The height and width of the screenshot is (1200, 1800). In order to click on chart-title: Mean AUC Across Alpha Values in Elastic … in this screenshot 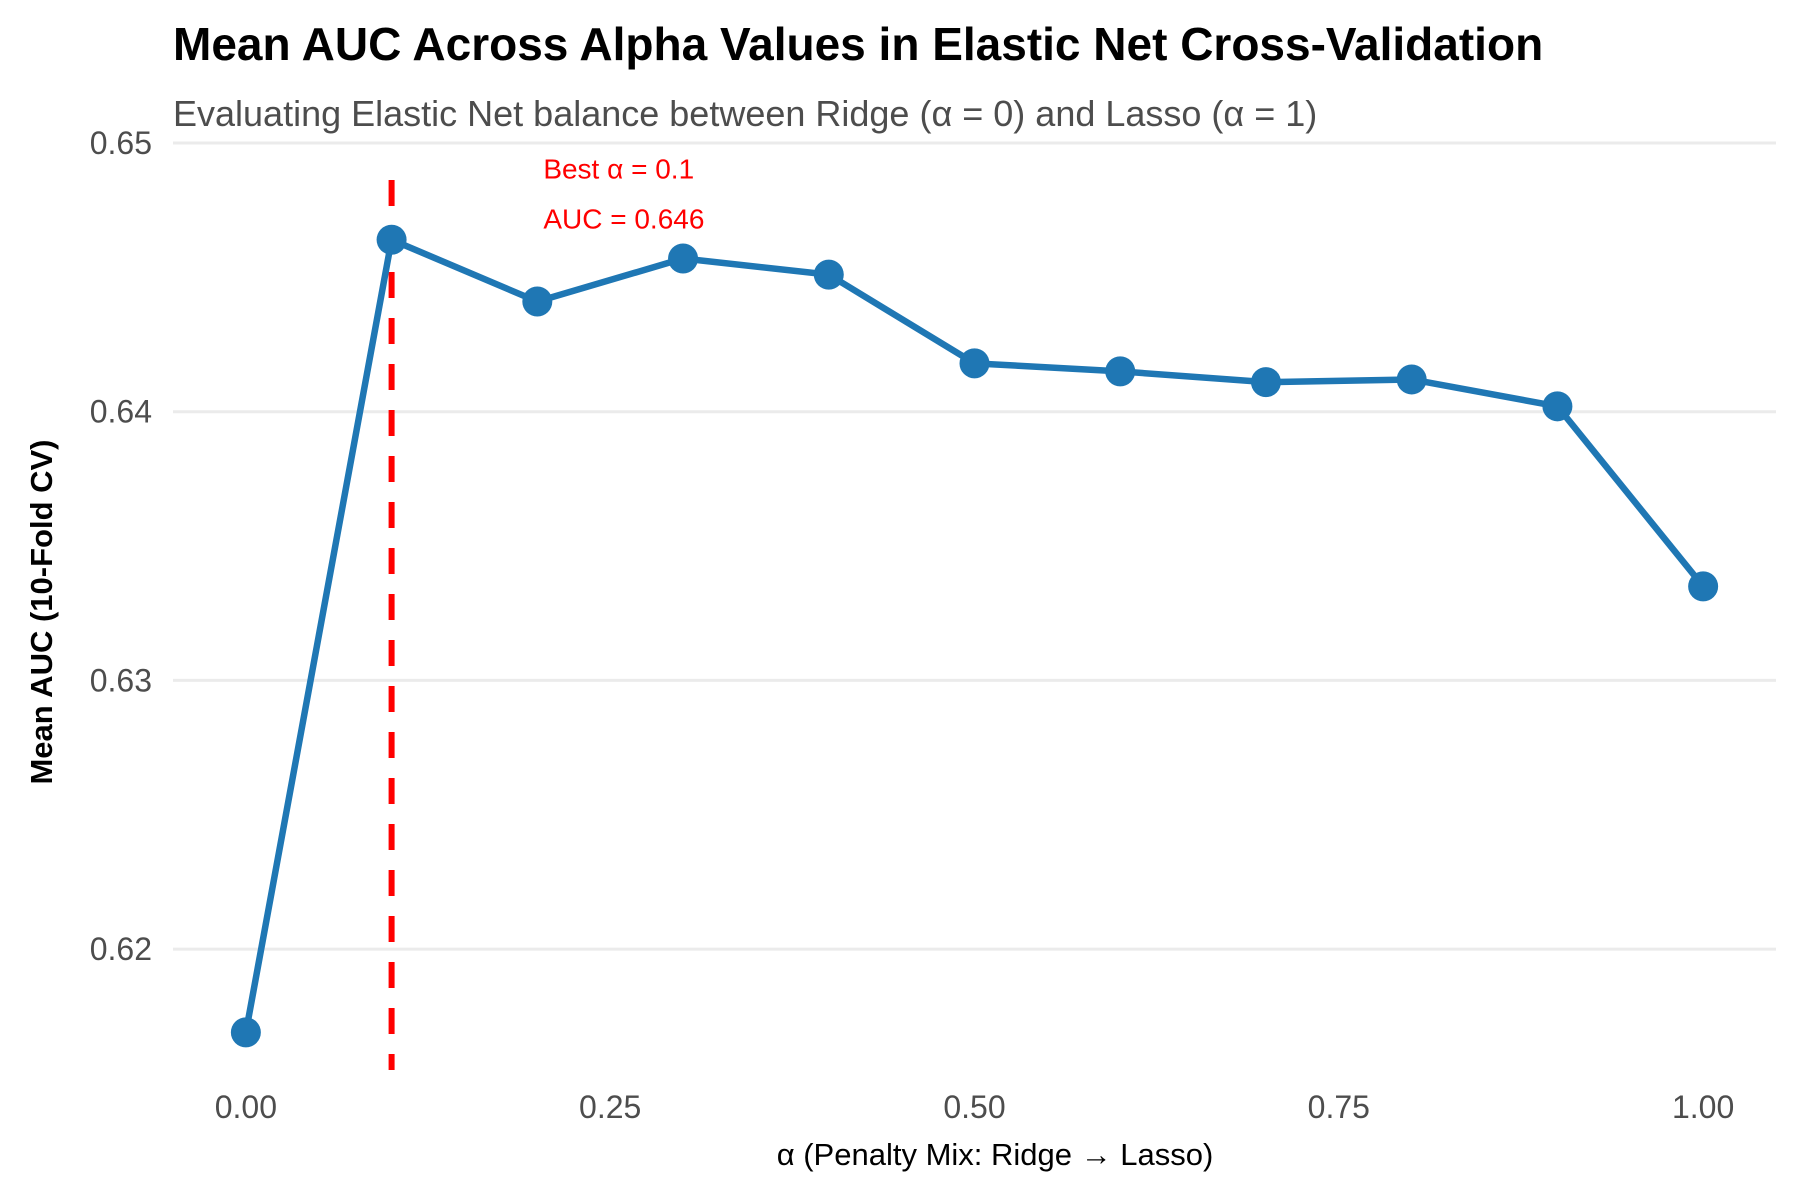, I will do `click(858, 44)`.